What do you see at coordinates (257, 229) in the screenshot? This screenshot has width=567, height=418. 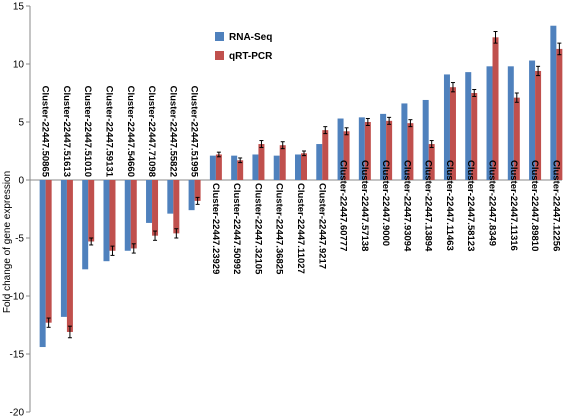 I see `category-label: Cluster-22447.32105` at bounding box center [257, 229].